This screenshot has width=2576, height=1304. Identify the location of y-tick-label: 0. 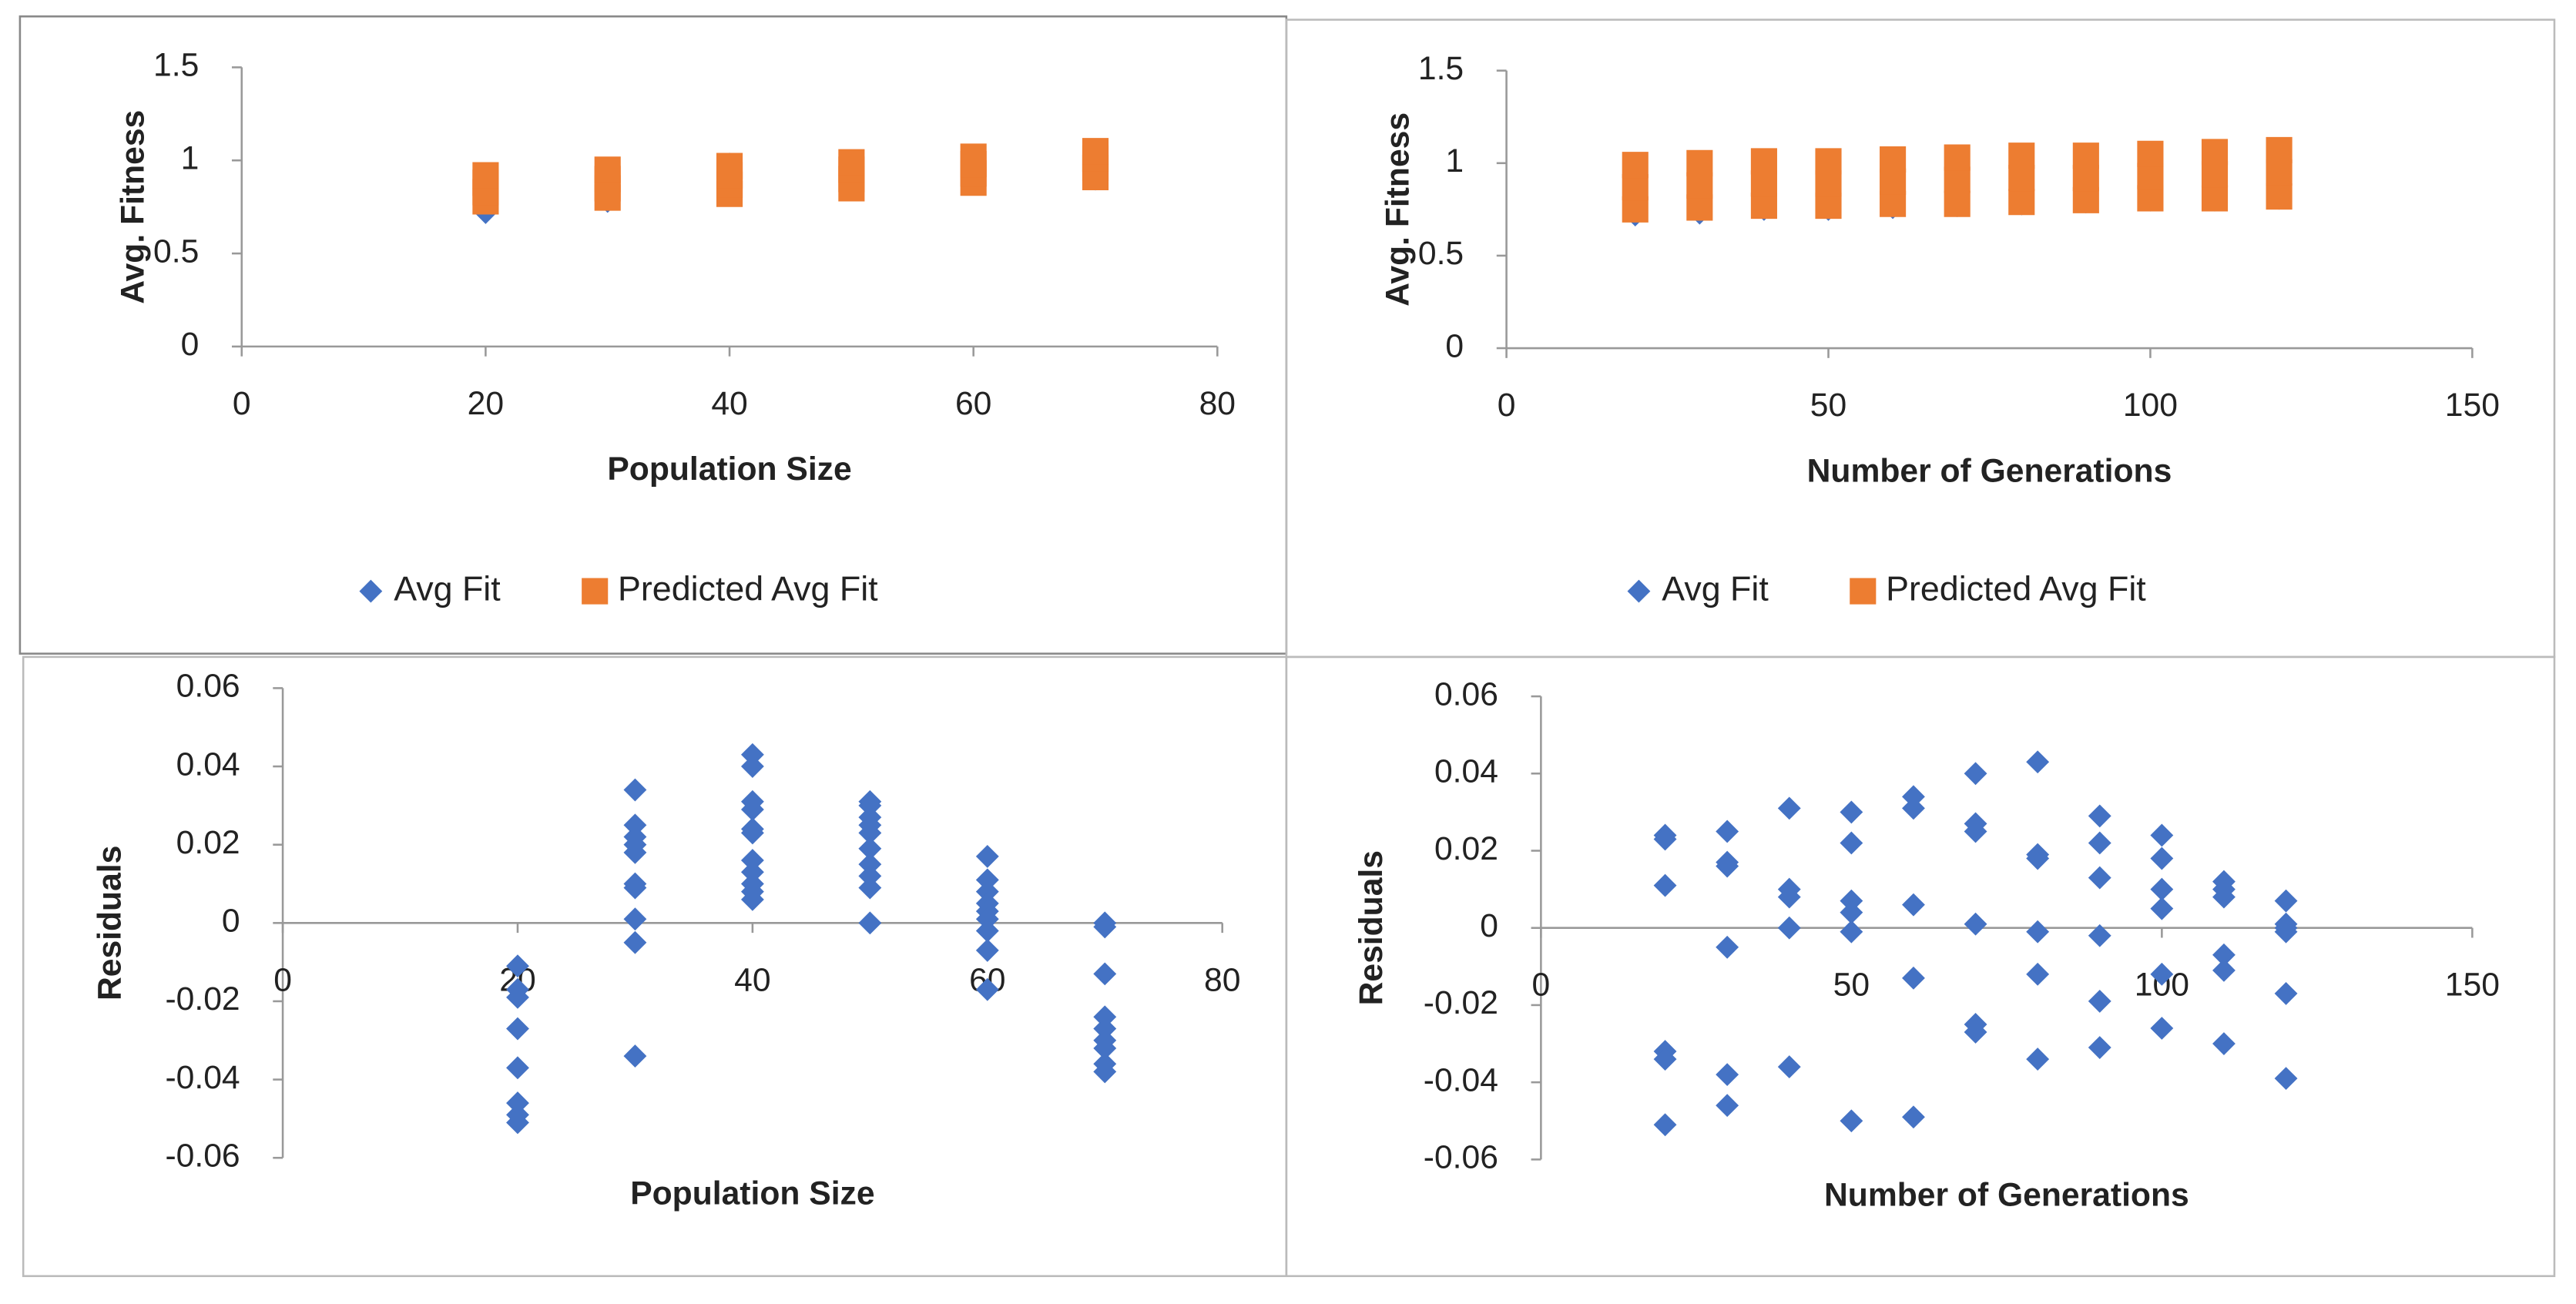
(1454, 345).